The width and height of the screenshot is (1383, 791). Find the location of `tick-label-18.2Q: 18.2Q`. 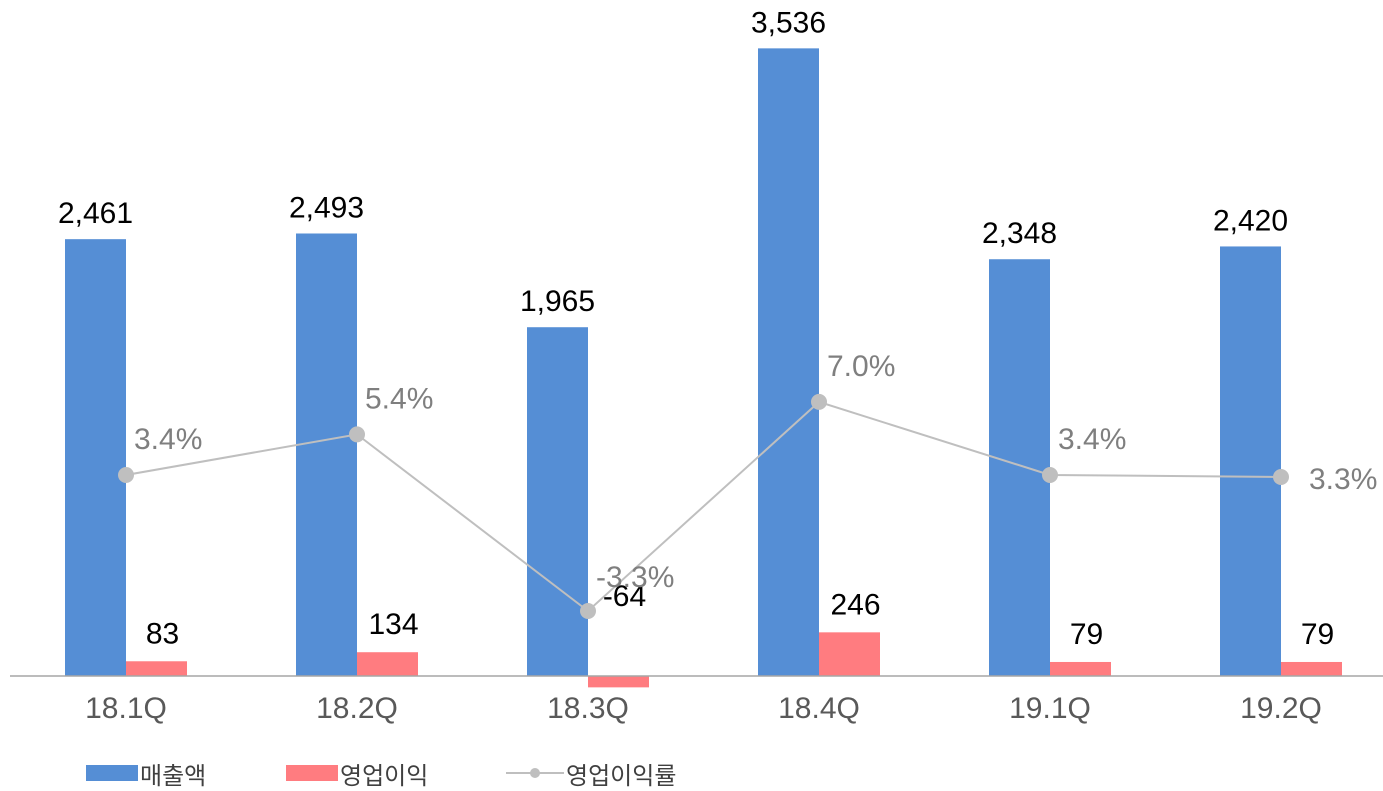

tick-label-18.2Q: 18.2Q is located at coordinates (357, 708).